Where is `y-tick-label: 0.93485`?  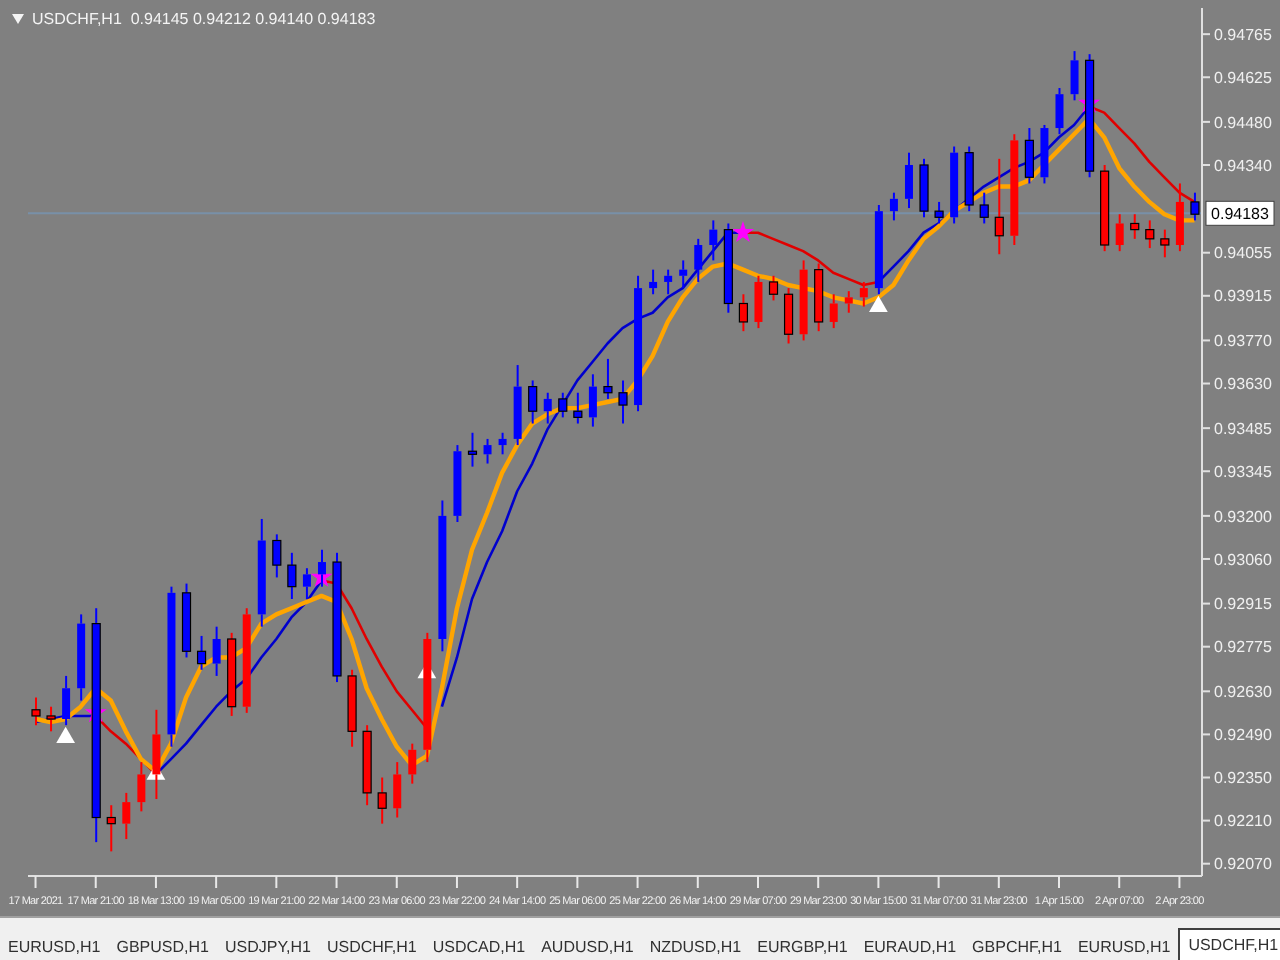
y-tick-label: 0.93485 is located at coordinates (1243, 428).